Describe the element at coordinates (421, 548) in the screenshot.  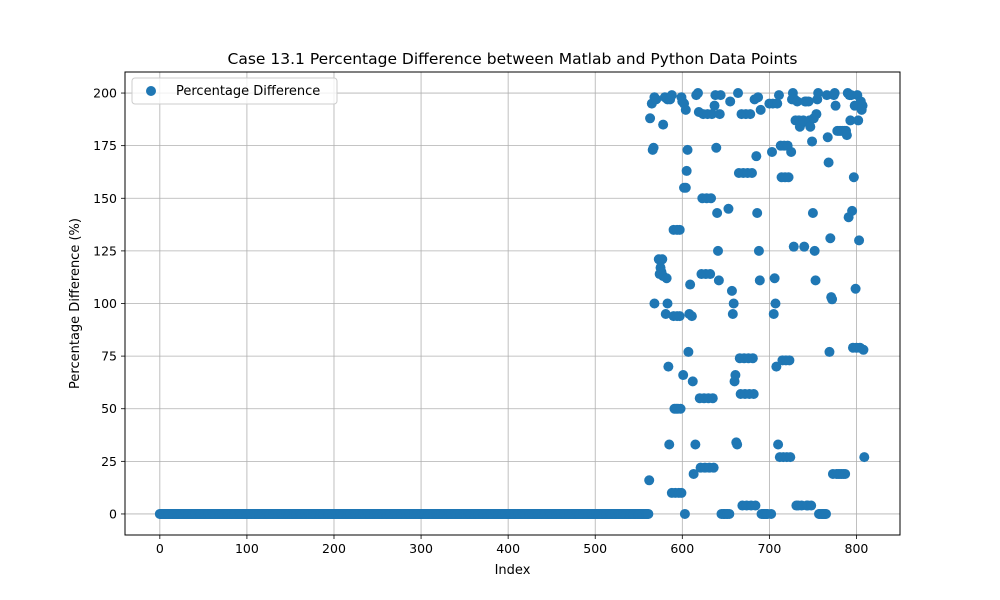
I see `x-tick-label: 300` at that location.